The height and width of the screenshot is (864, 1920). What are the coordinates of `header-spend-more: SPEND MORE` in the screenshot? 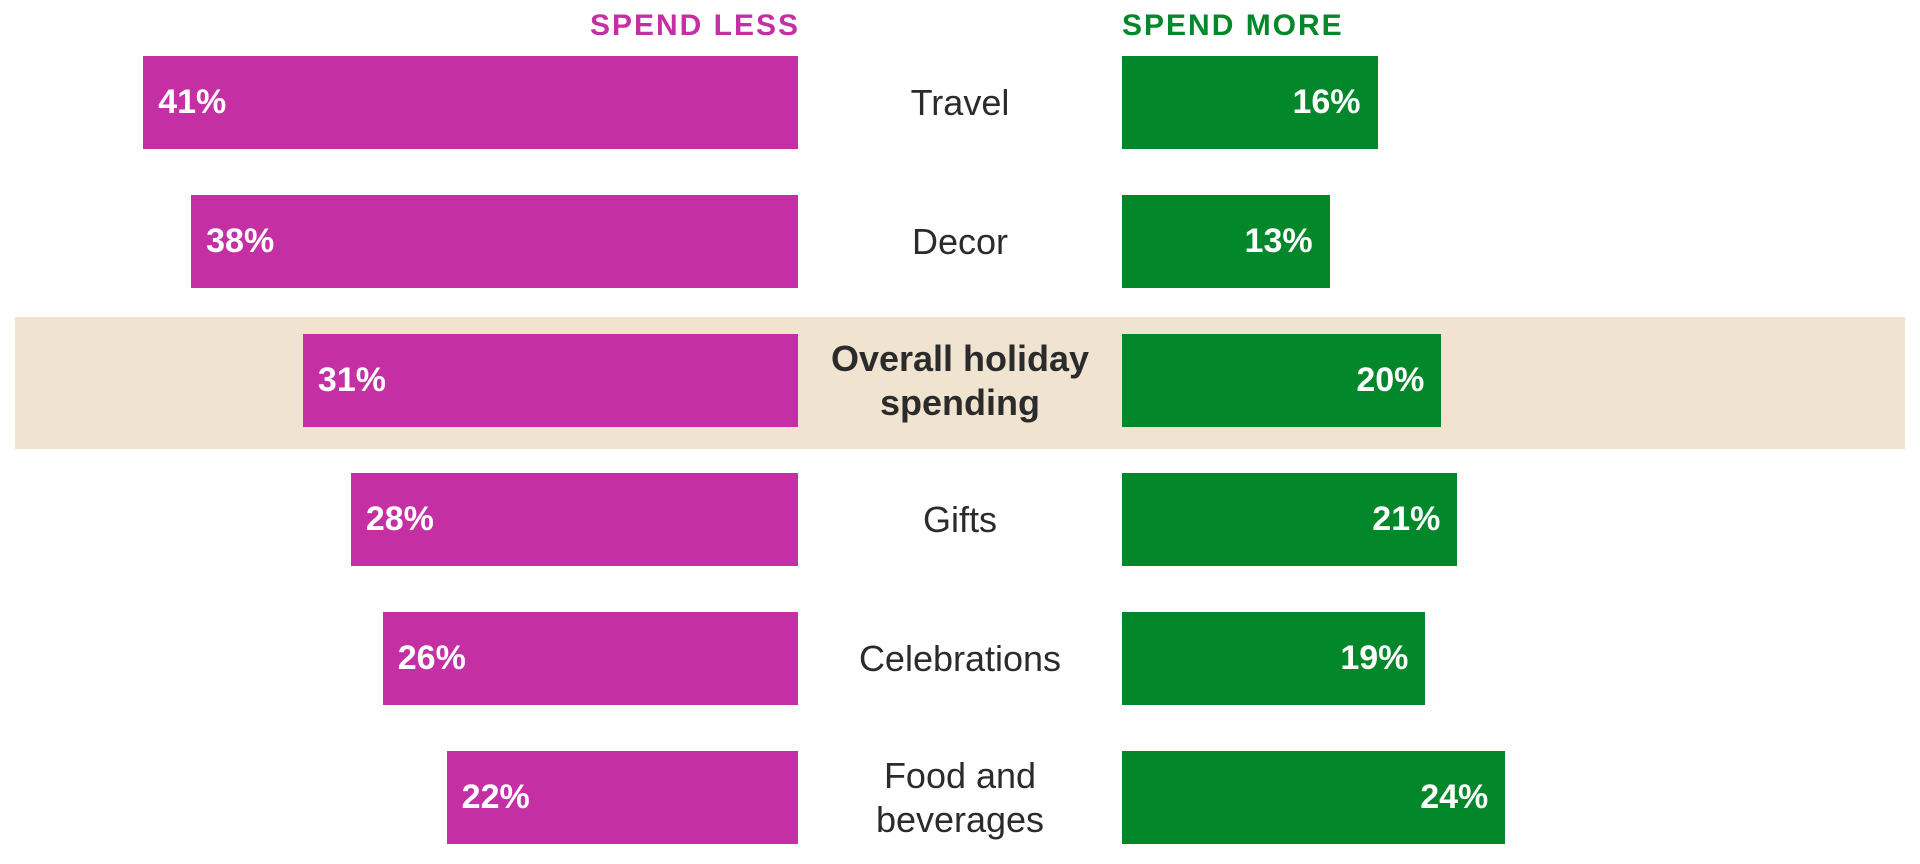 It's located at (1233, 25).